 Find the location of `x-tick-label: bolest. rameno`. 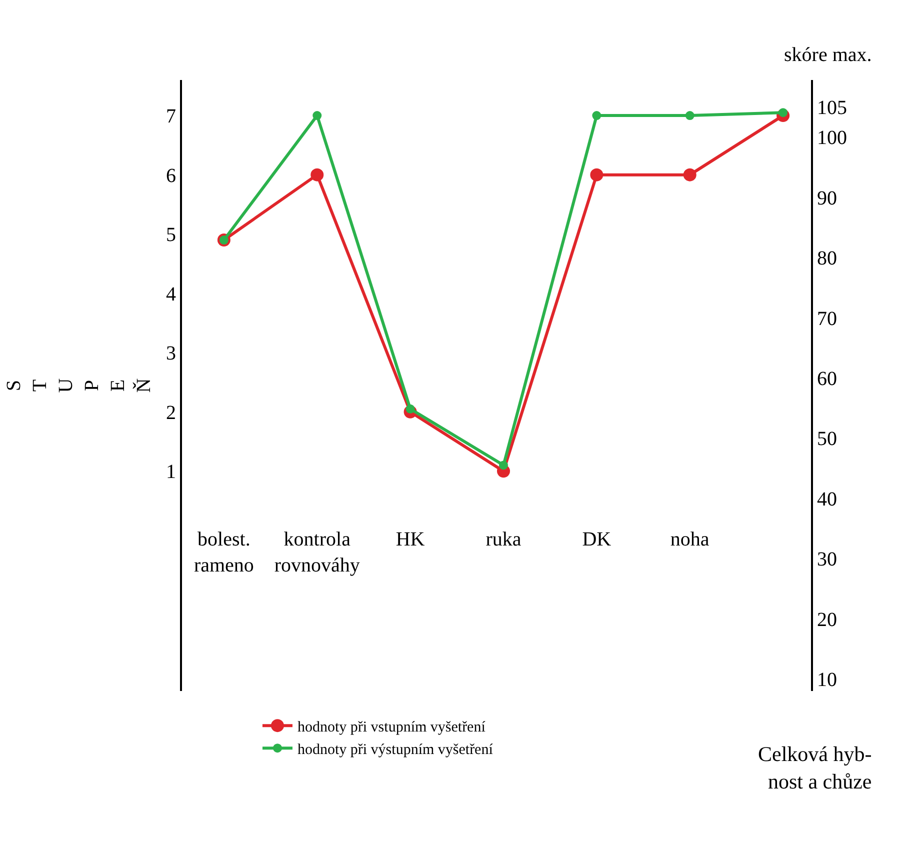

x-tick-label: bolest. rameno is located at coordinates (224, 552).